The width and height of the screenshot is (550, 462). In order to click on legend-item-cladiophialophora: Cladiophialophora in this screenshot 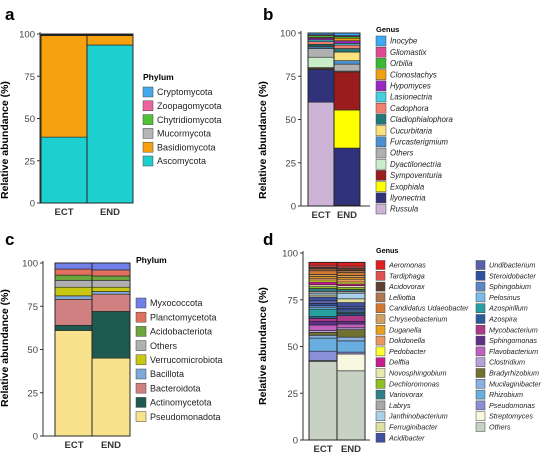, I will do `click(414, 119)`.